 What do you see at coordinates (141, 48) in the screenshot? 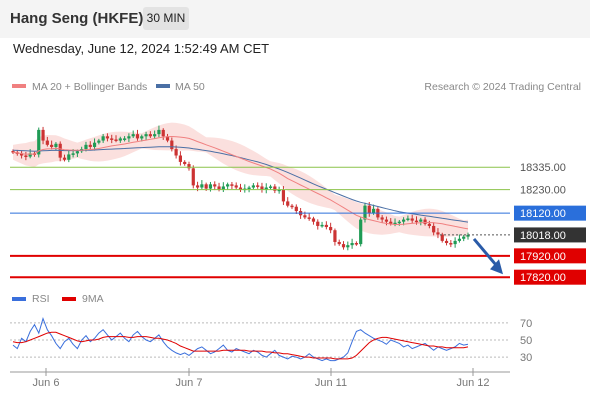
I see `timestamp: Wednesday, June 12, 2024 1:52:49 AM CET` at bounding box center [141, 48].